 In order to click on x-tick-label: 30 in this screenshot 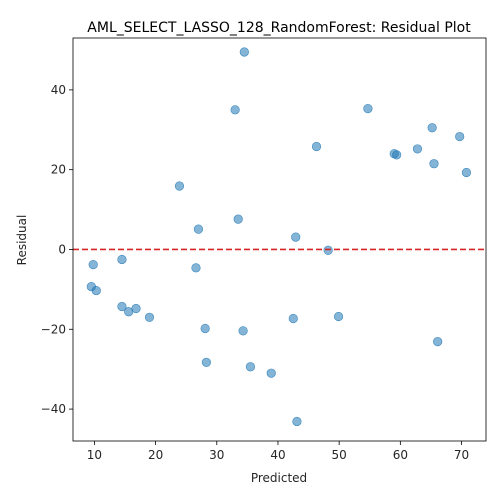, I will do `click(216, 455)`.